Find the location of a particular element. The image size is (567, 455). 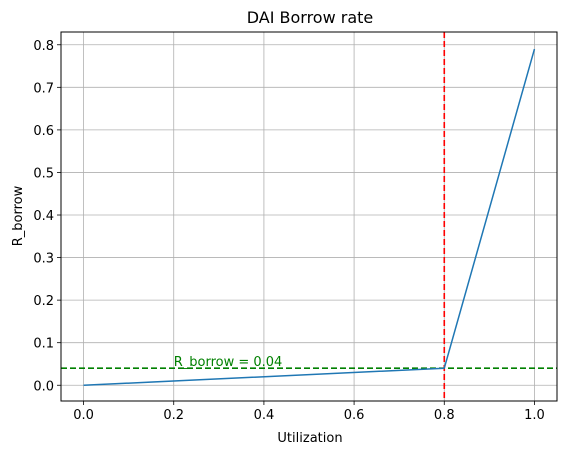

y-tick-label: 0.3 is located at coordinates (43, 259).